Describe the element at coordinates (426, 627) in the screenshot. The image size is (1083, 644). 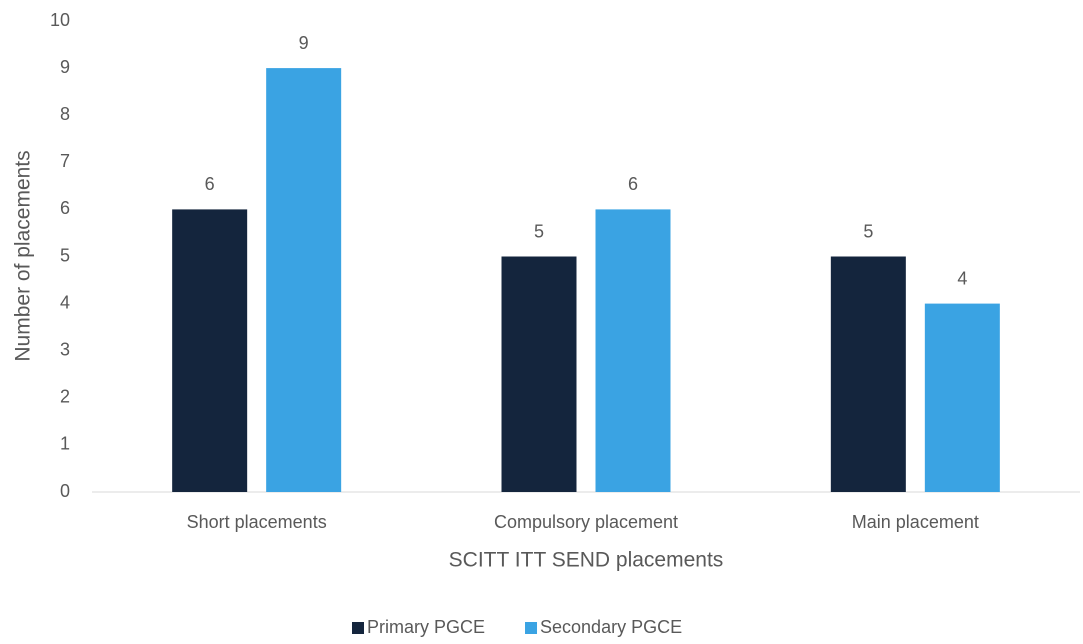
I see `legend-label: Primary PGCE` at that location.